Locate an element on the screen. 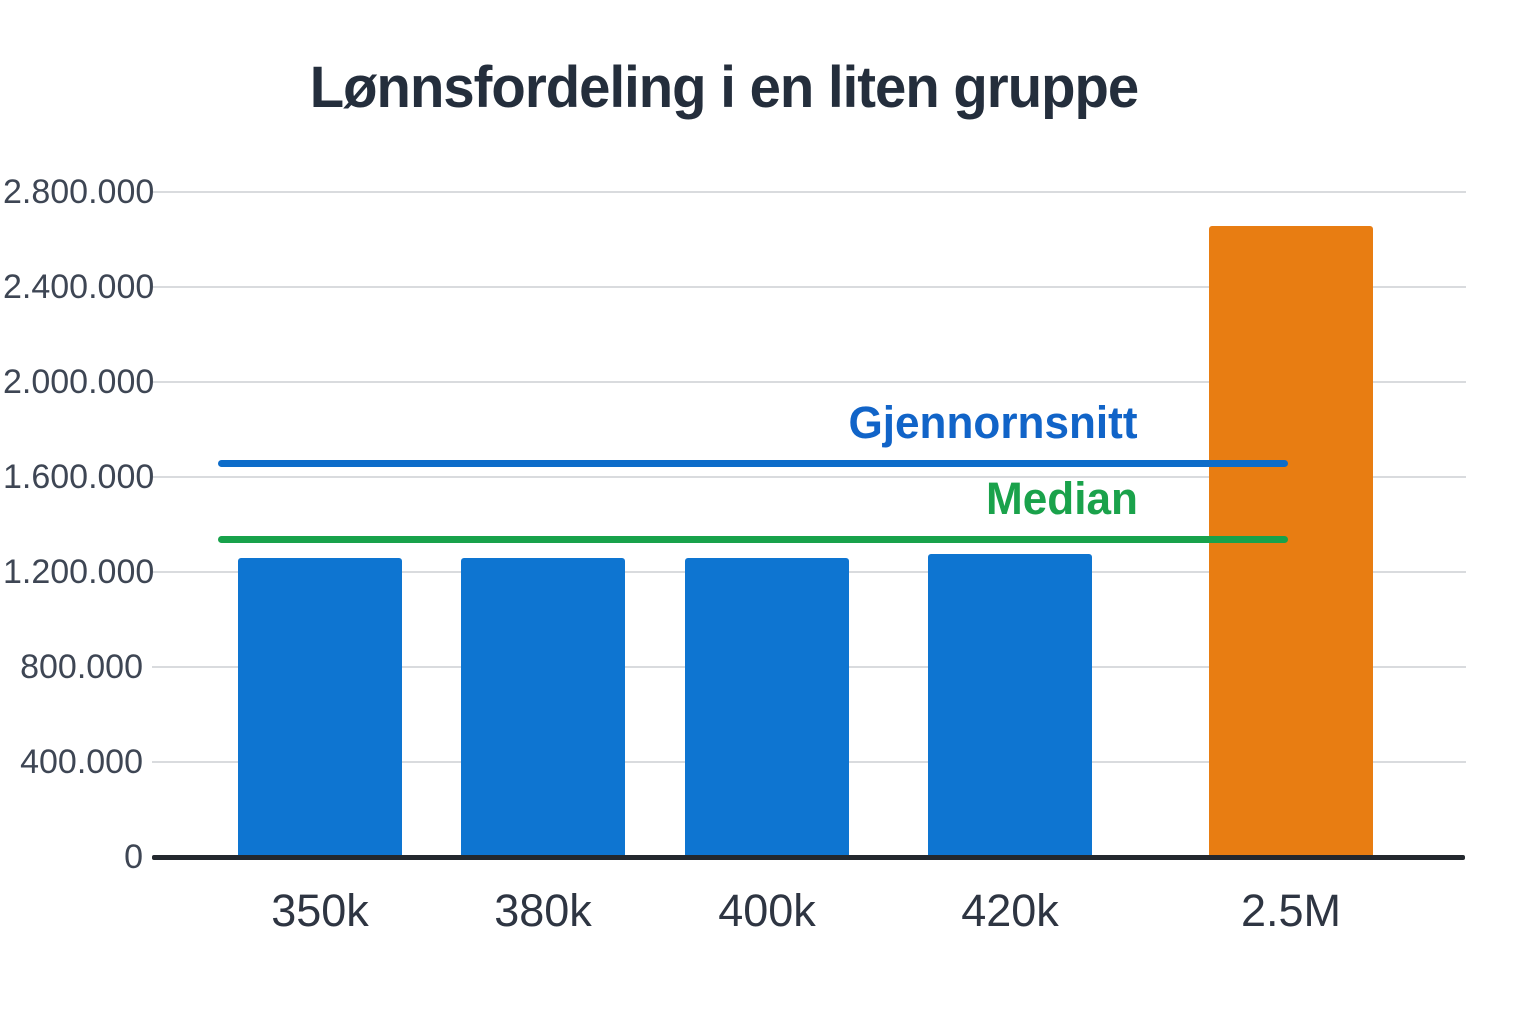  x-tick-label-350k: 350k is located at coordinates (320, 910).